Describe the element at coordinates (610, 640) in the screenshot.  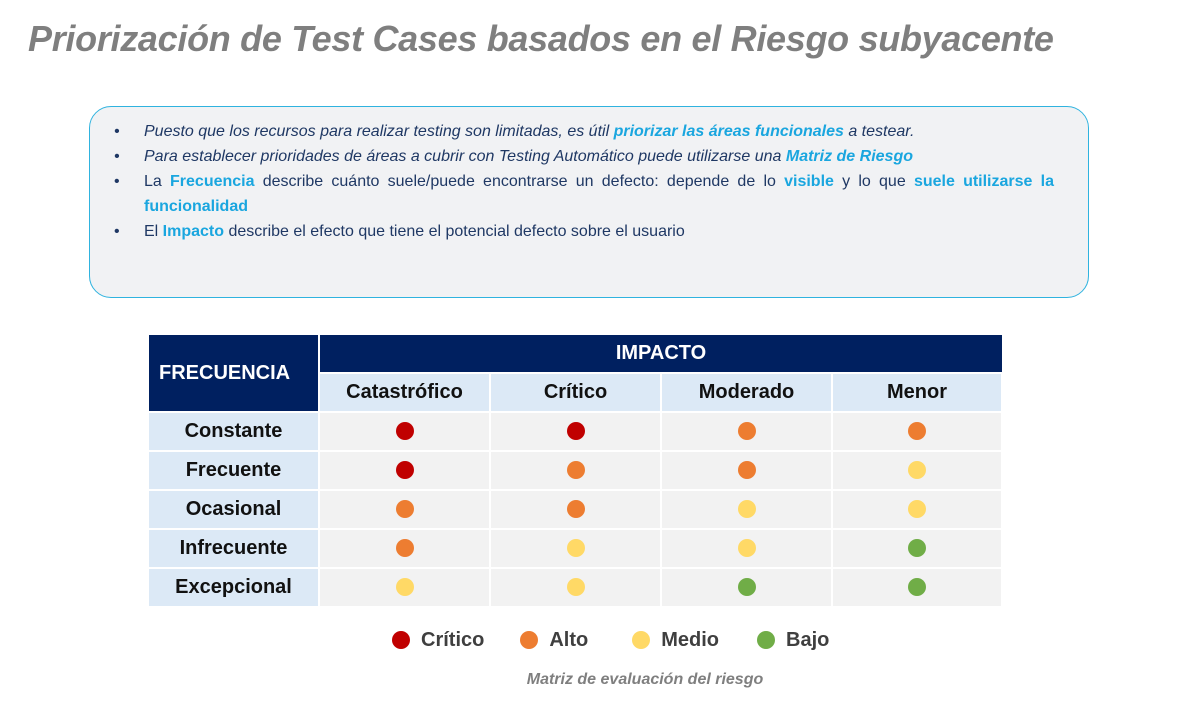
I see `risk-legend: Crítico Alto Medio Bajo` at that location.